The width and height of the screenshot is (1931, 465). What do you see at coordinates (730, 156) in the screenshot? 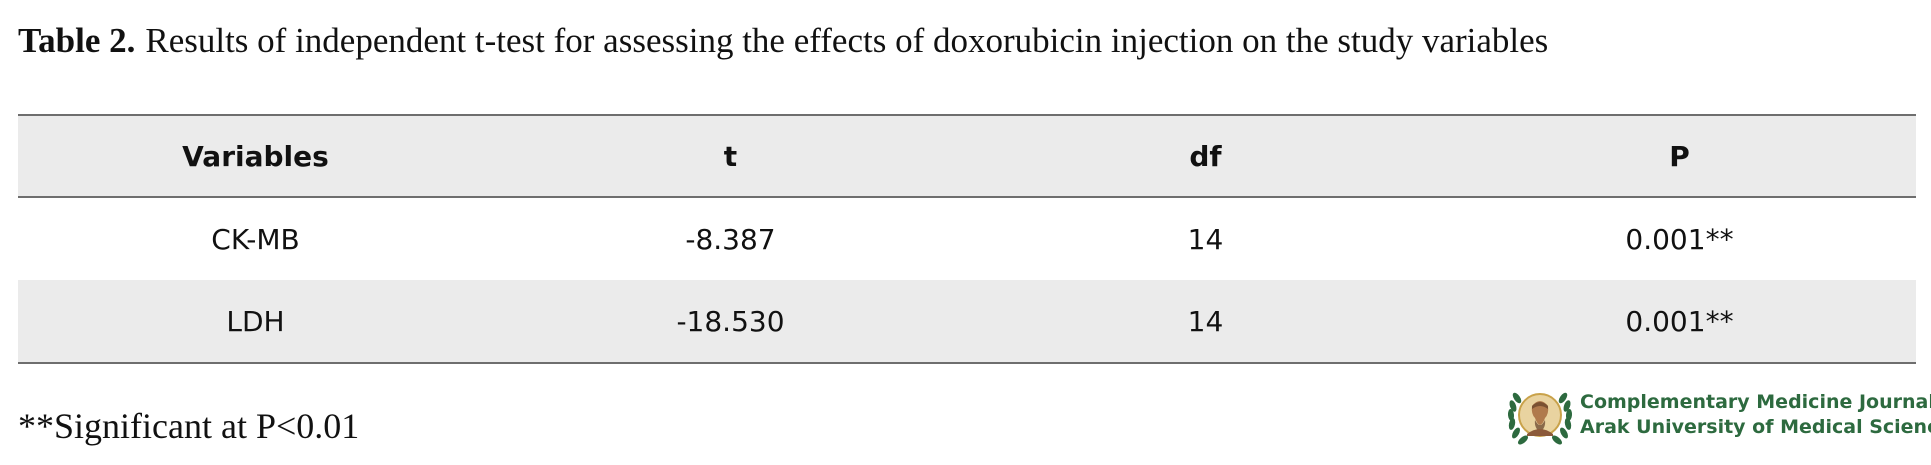
I see `header-t: t` at bounding box center [730, 156].